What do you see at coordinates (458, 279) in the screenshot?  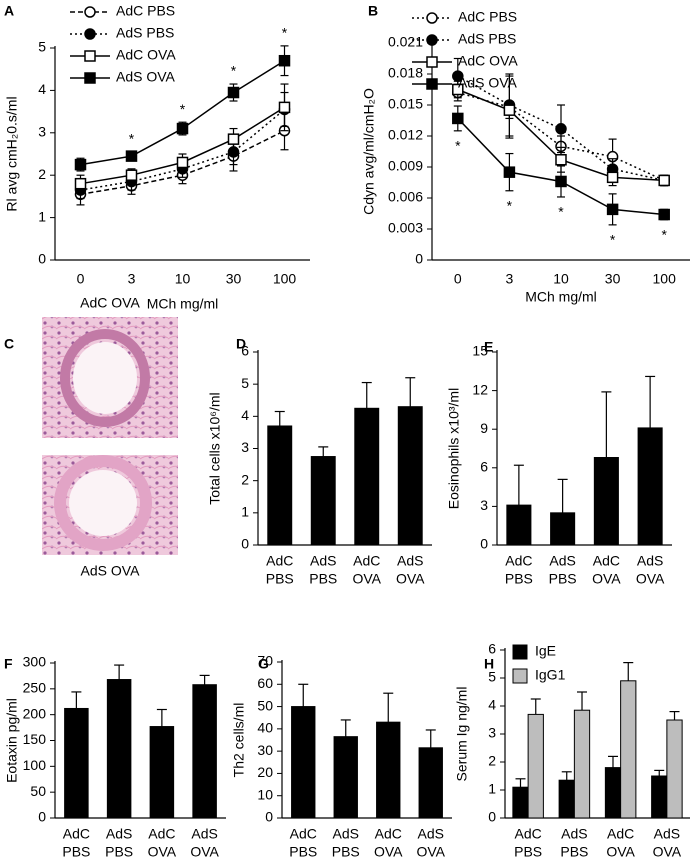 I see `x-tick-label: 0` at bounding box center [458, 279].